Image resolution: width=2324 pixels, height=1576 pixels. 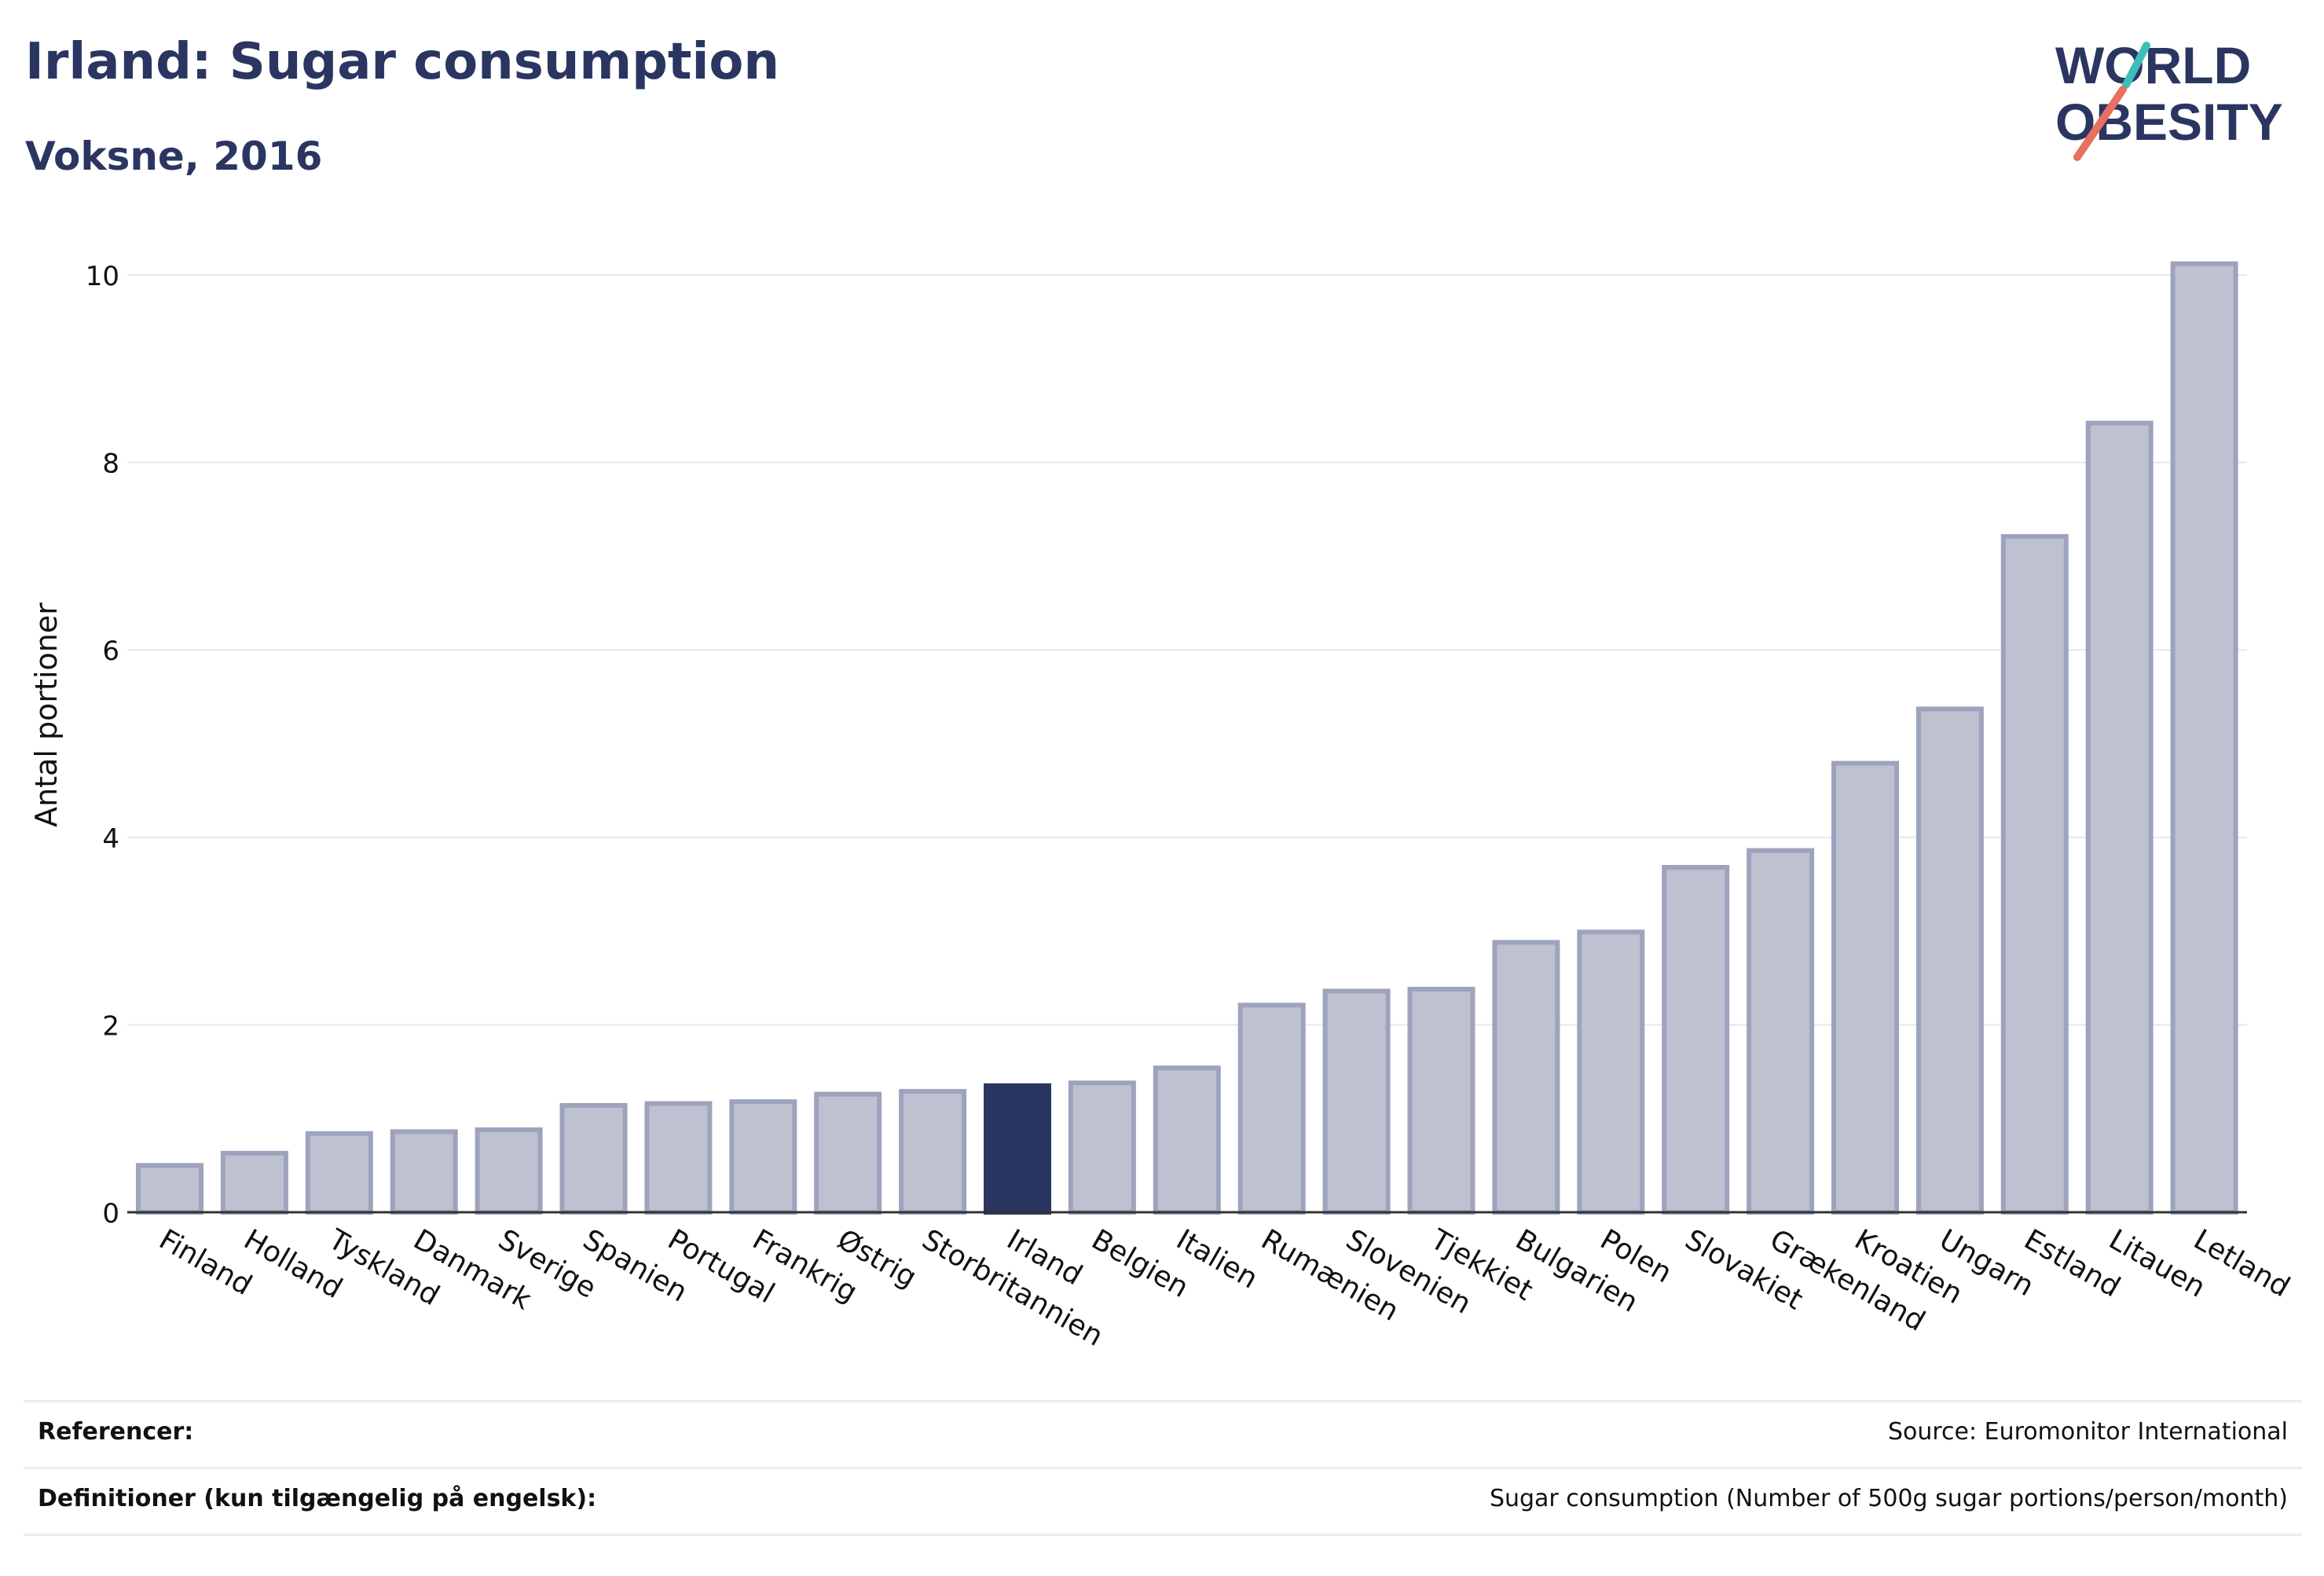 I want to click on world-obesity-logo: WORLD OBESITY, so click(x=2169, y=98).